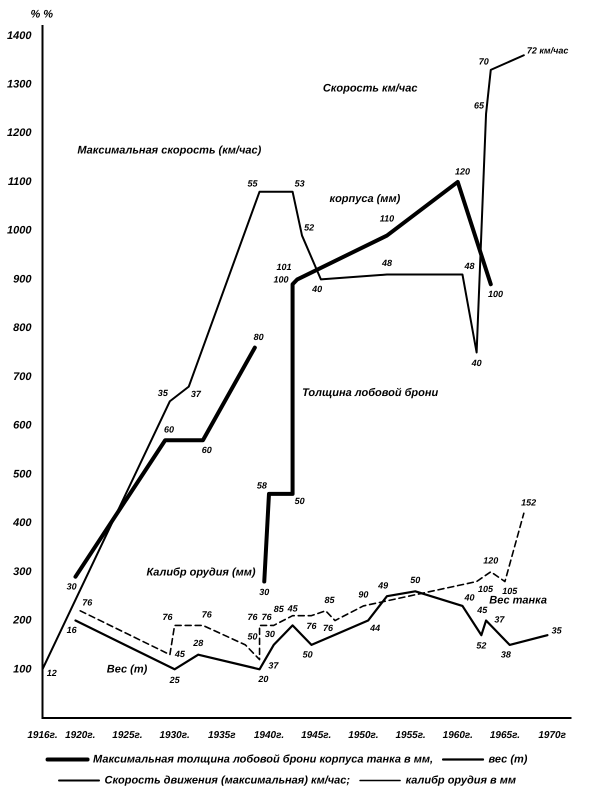  Describe the element at coordinates (51, 673) in the screenshot. I see `annotation: 12` at that location.